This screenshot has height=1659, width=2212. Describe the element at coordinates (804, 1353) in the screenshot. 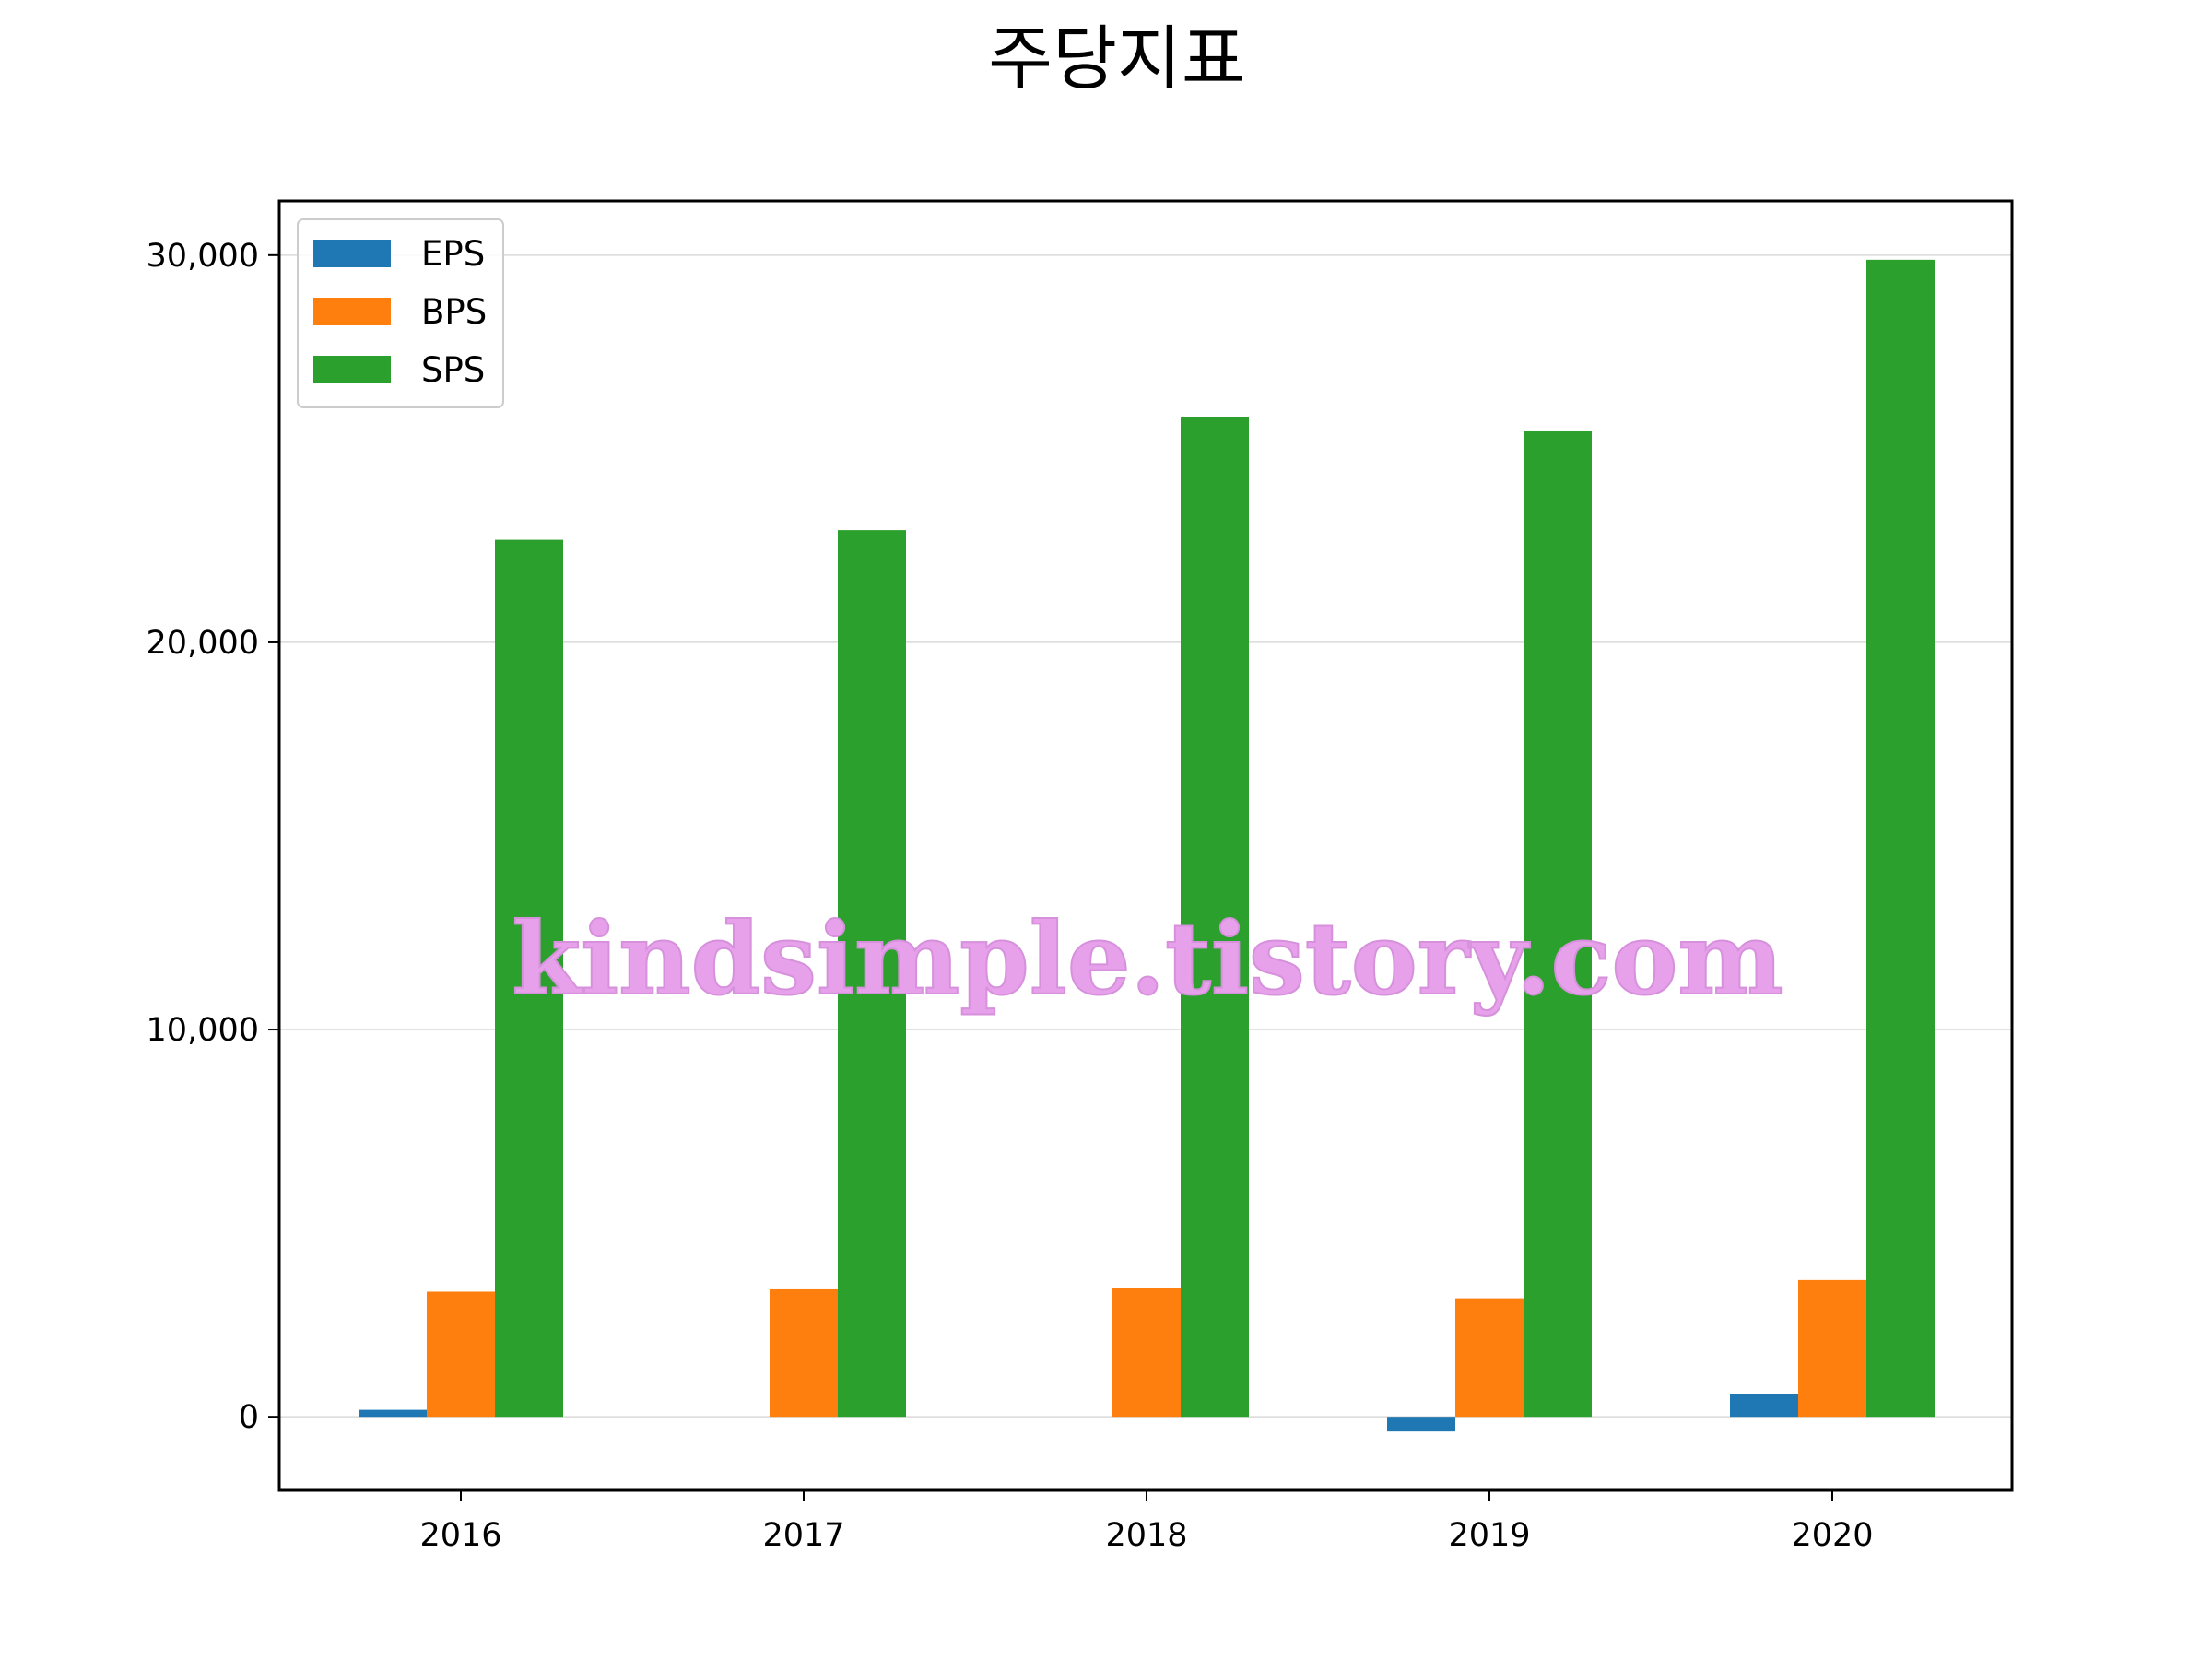

I see `bar-bps-2017` at that location.